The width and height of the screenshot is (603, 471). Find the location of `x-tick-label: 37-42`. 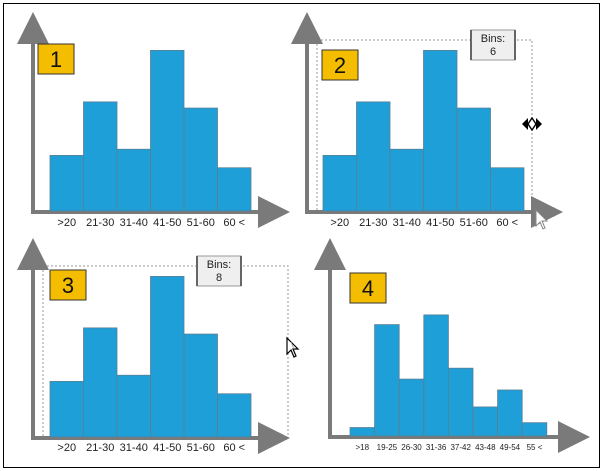

x-tick-label: 37-42 is located at coordinates (460, 447).